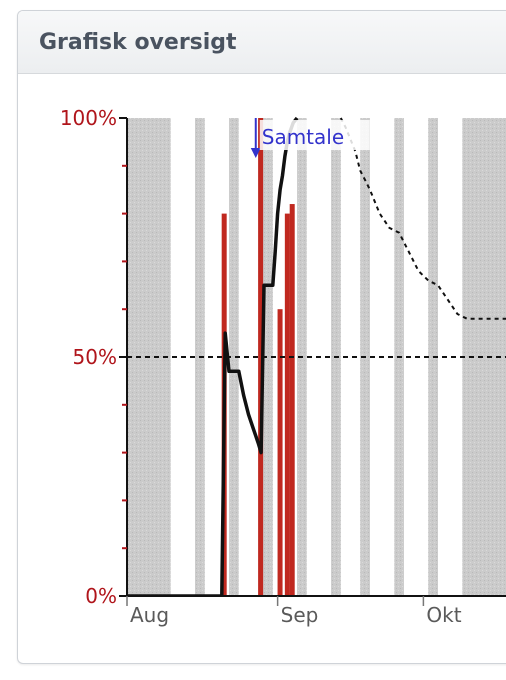 This screenshot has height=680, width=506. What do you see at coordinates (303, 137) in the screenshot?
I see `annotation-label-0: Samtale` at bounding box center [303, 137].